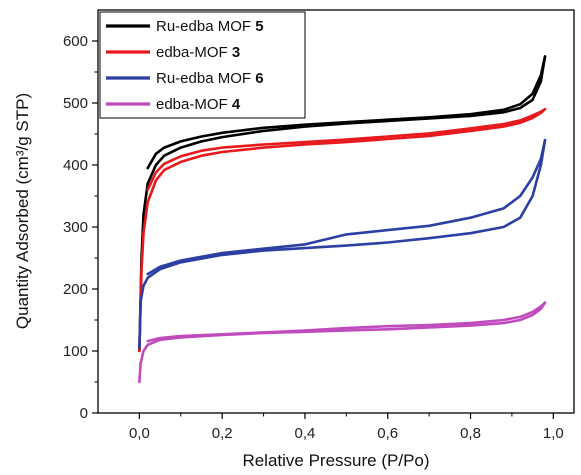 This screenshot has height=475, width=581. What do you see at coordinates (75, 351) in the screenshot?
I see `y-tick-label: 100` at bounding box center [75, 351].